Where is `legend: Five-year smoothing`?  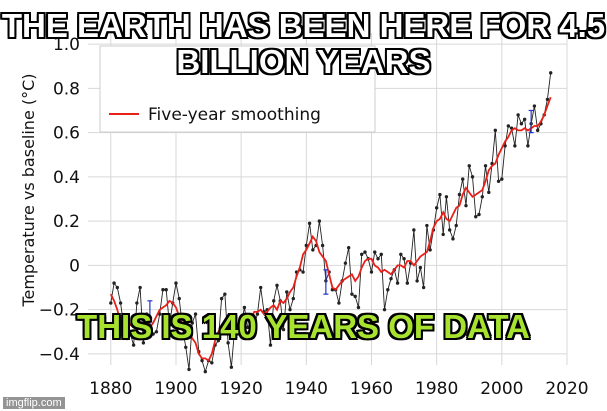 legend: Five-year smoothing is located at coordinates (237, 89).